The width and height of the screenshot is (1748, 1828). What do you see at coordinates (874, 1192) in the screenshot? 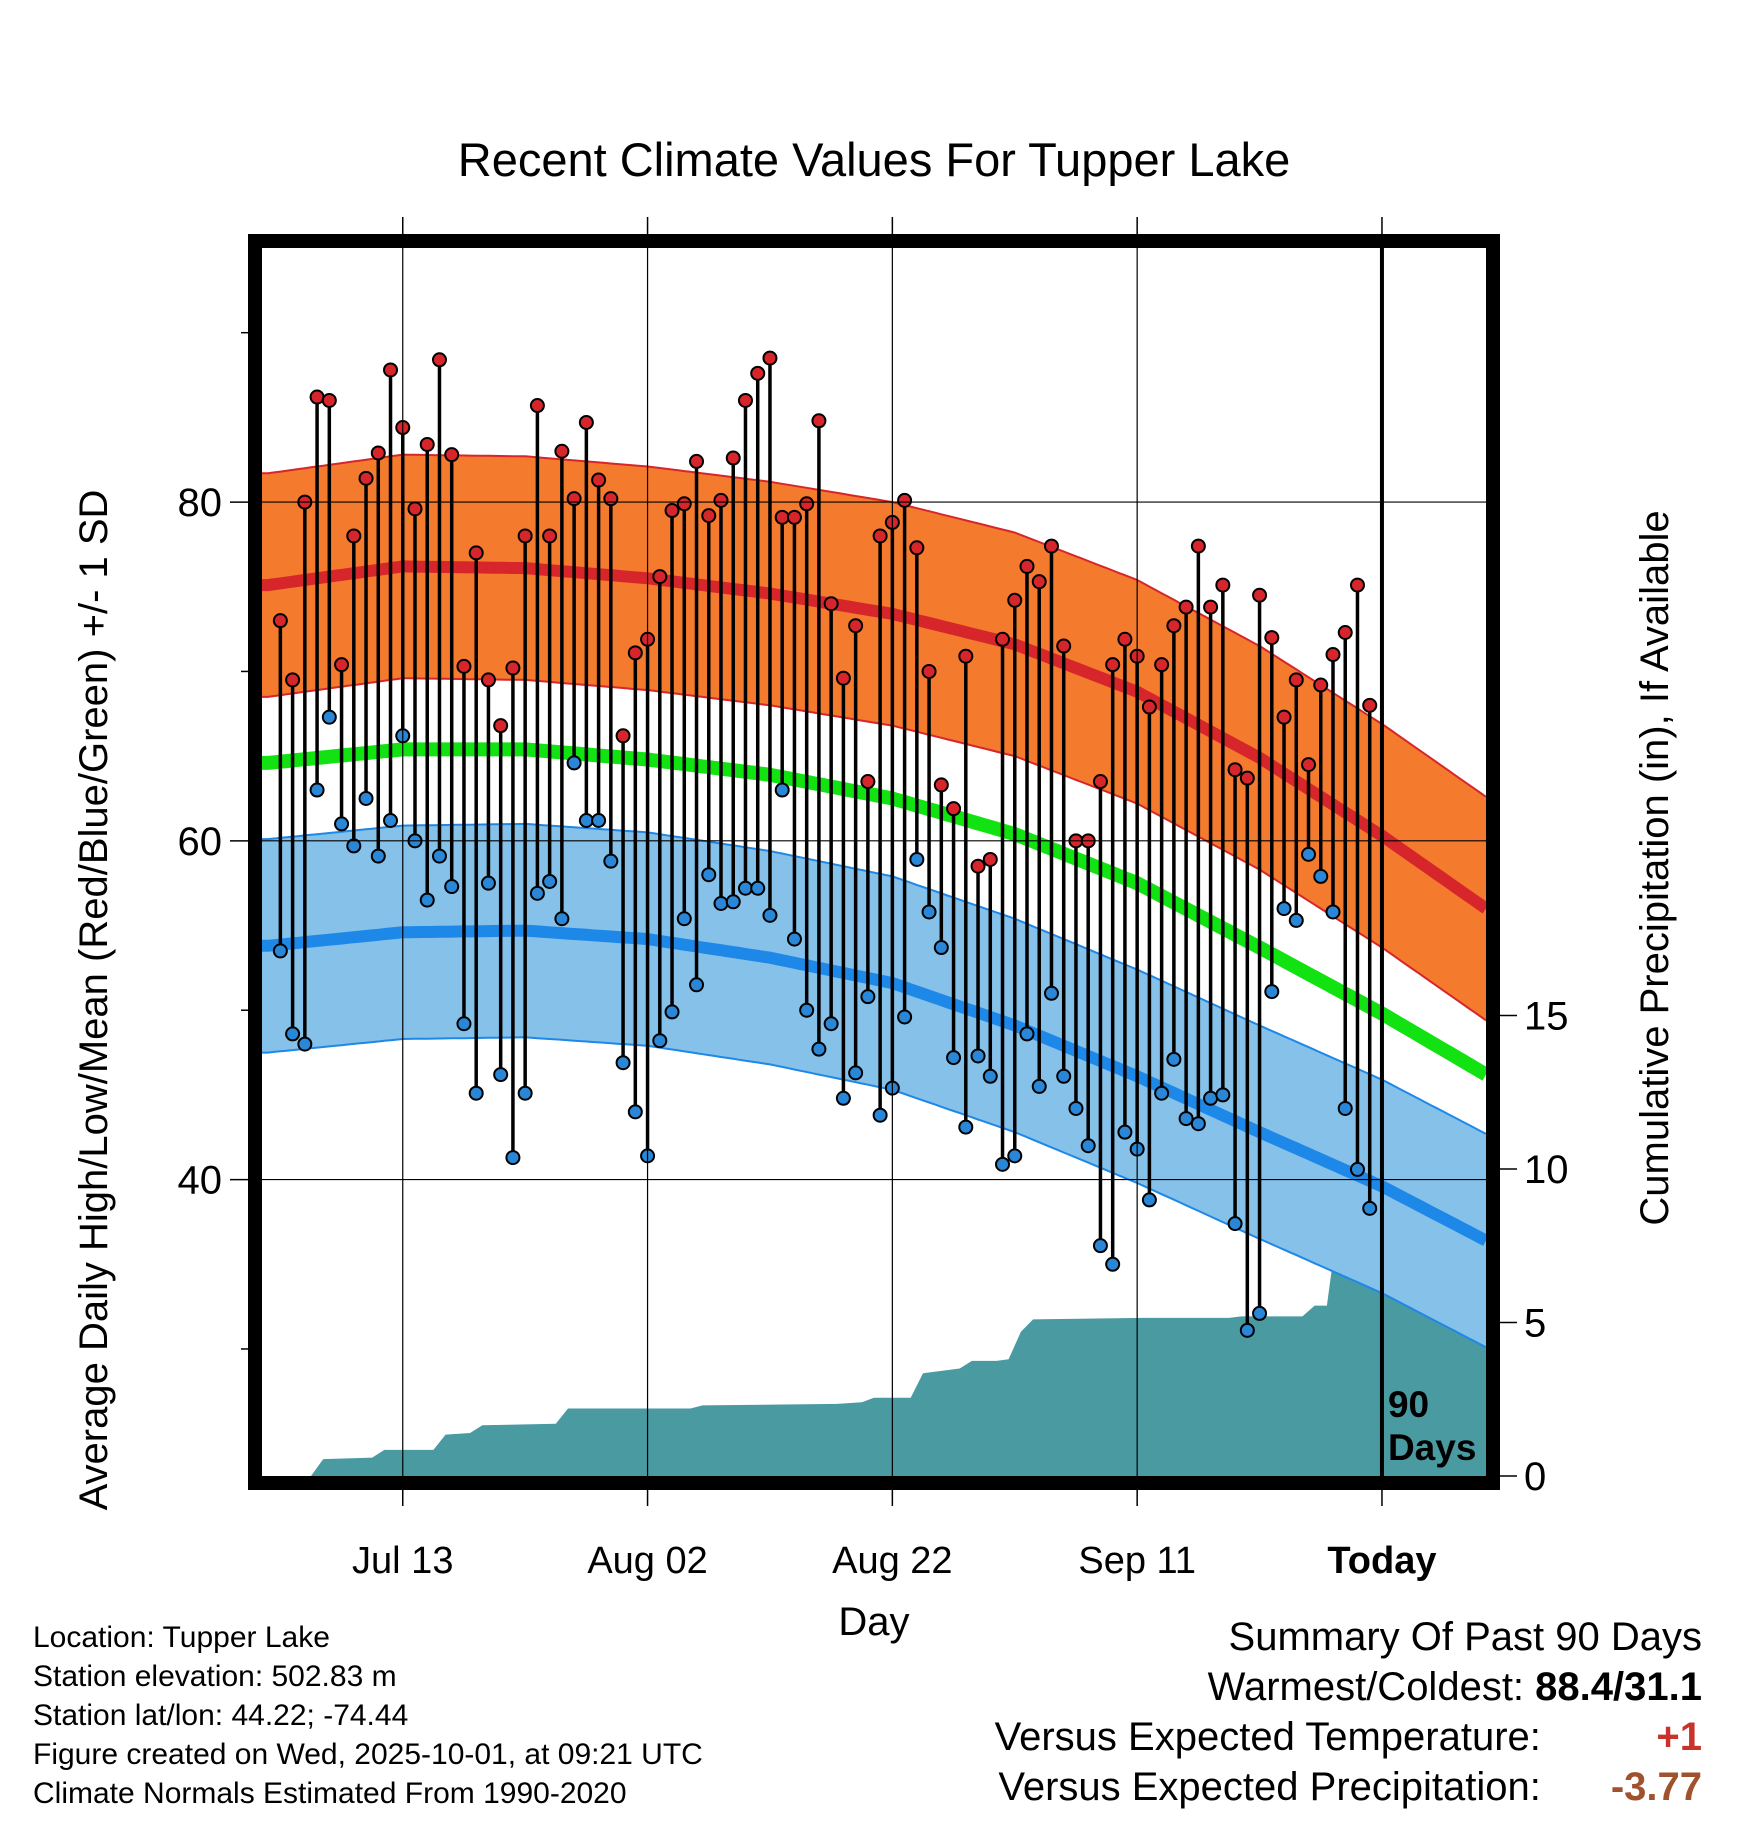
I see `normal-low-lower-edge` at bounding box center [874, 1192].